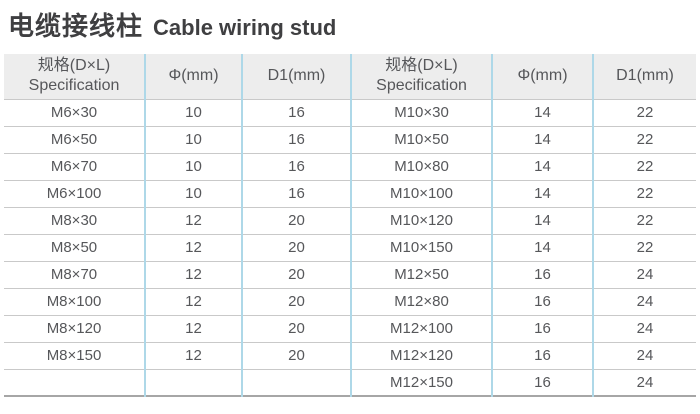 The image size is (700, 414). Describe the element at coordinates (74, 301) in the screenshot. I see `spec-cell: M8×100` at that location.